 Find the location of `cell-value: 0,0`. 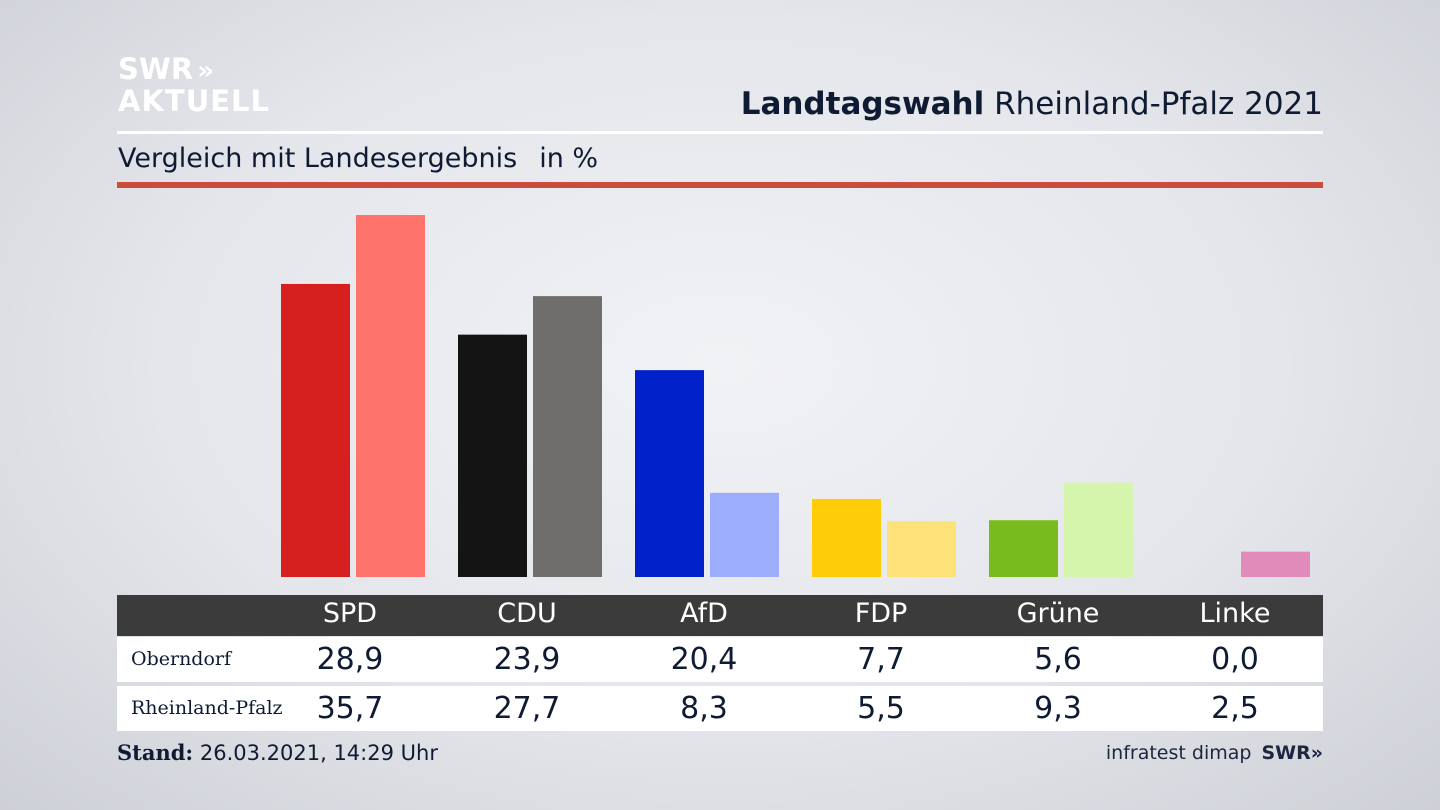

cell-value: 0,0 is located at coordinates (1235, 659).